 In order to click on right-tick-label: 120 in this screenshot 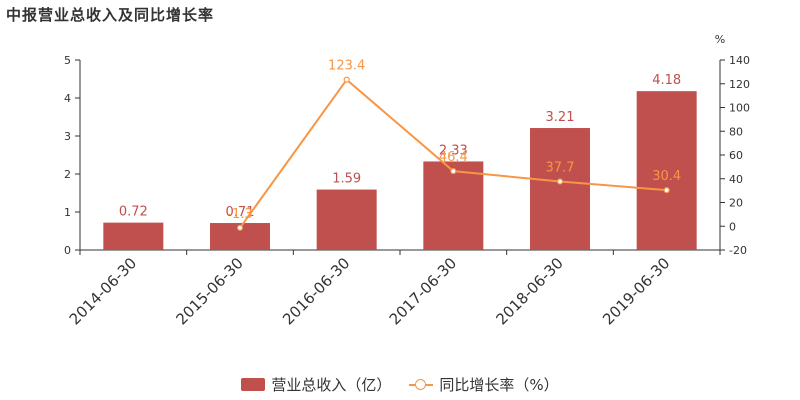, I will do `click(739, 84)`.